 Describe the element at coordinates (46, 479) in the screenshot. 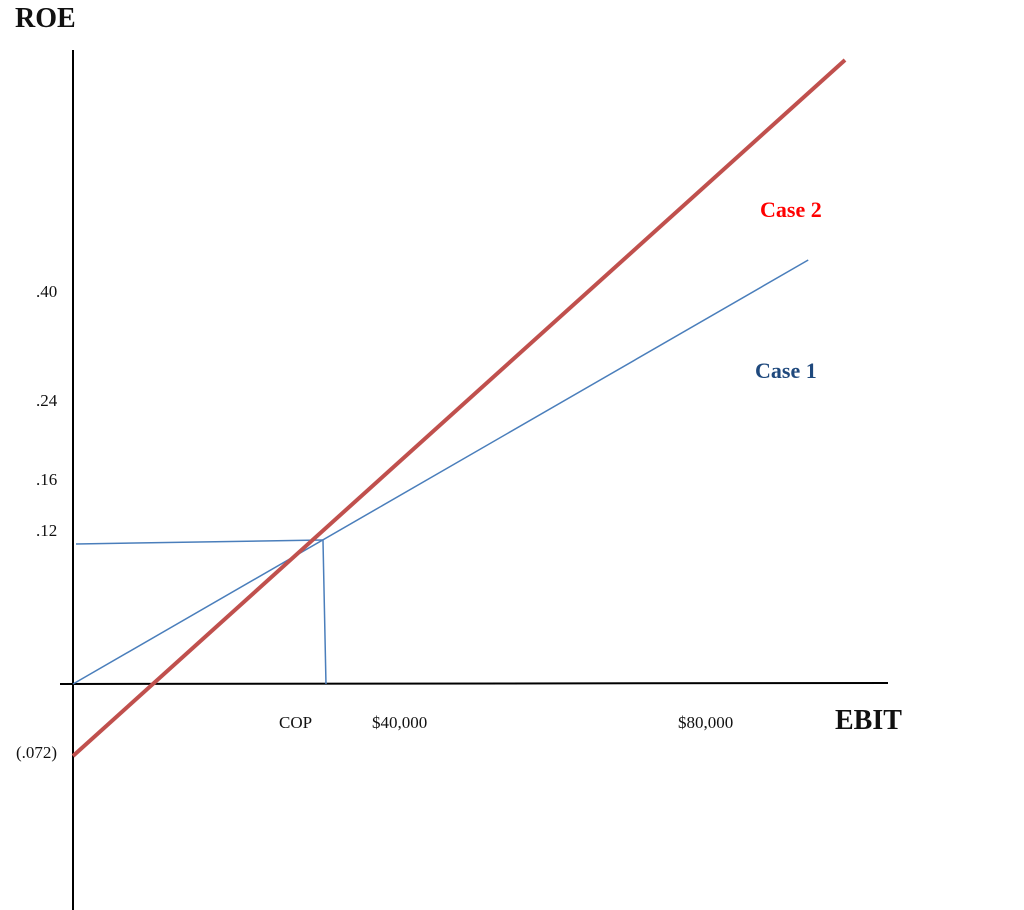

I see `y-tick-label: .16` at that location.